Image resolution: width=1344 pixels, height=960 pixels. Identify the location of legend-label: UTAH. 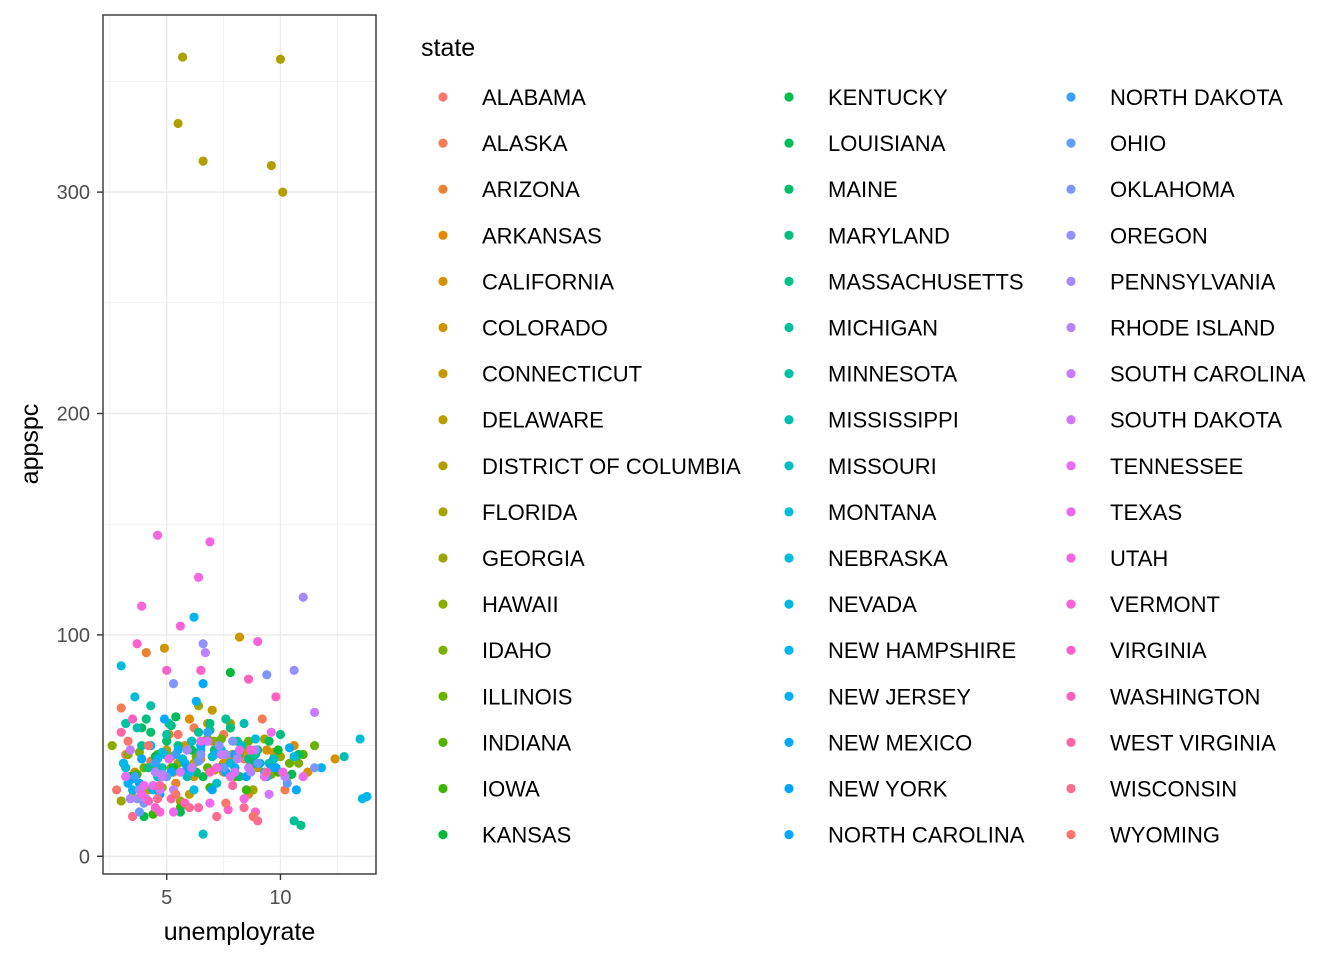
(1139, 558).